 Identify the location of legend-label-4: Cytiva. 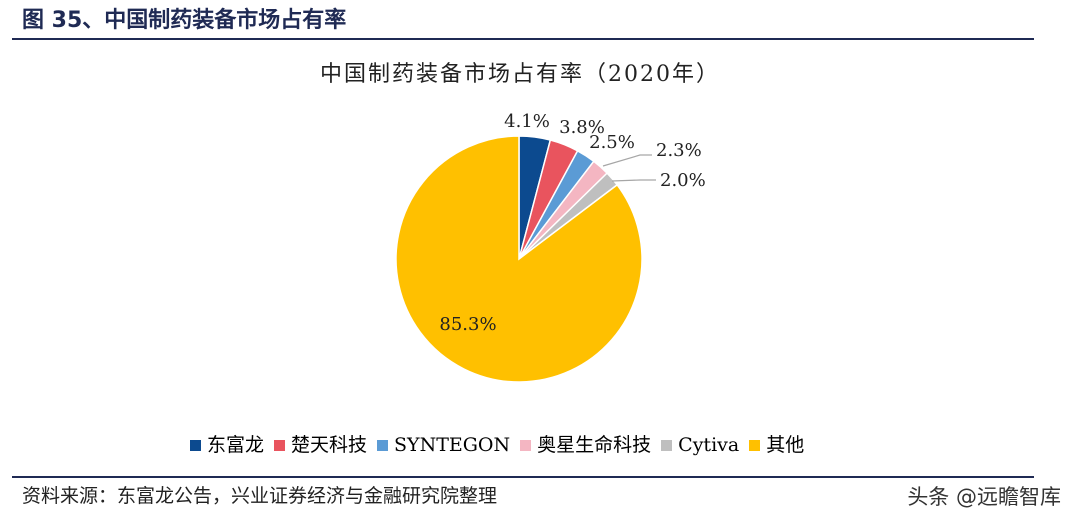
(709, 445).